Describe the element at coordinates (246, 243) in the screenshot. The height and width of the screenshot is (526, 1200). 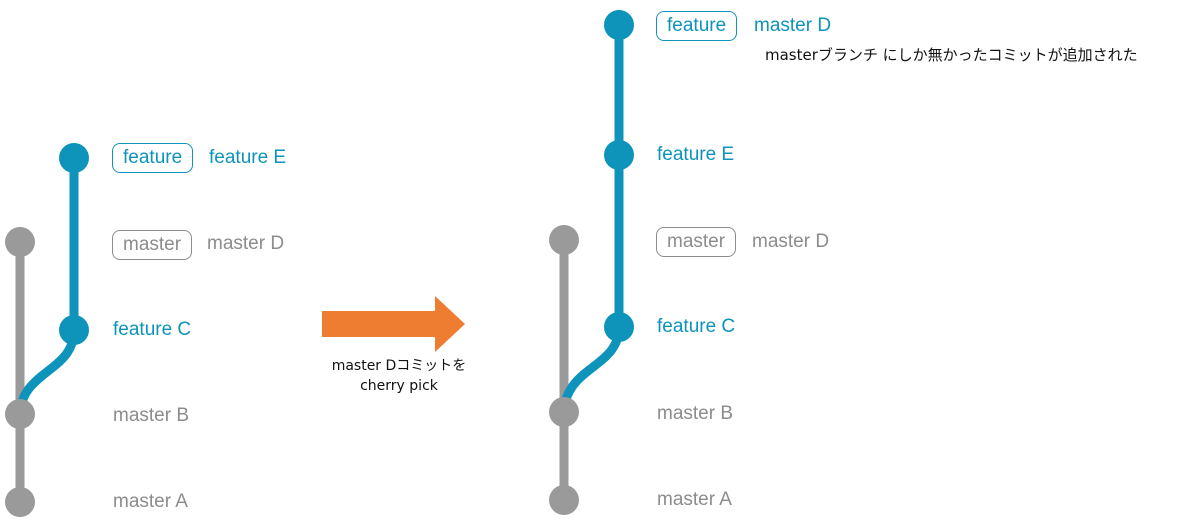
I see `before-label-master-d: master D` at that location.